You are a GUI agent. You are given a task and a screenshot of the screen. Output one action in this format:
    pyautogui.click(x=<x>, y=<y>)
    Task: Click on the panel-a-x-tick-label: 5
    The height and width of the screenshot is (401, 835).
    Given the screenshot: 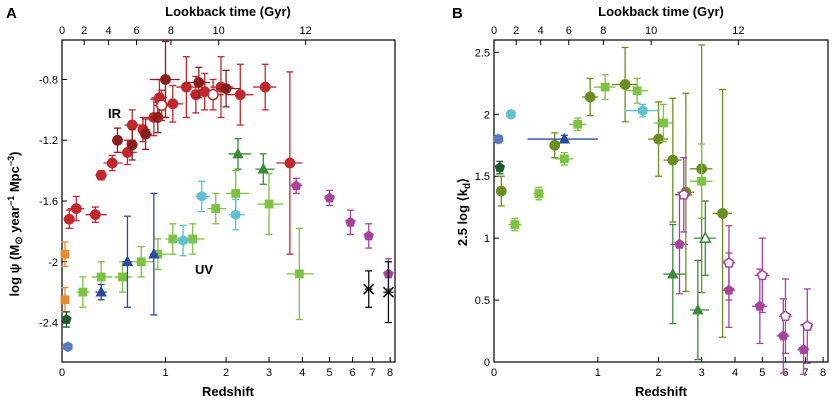 What is the action you would take?
    pyautogui.click(x=329, y=373)
    